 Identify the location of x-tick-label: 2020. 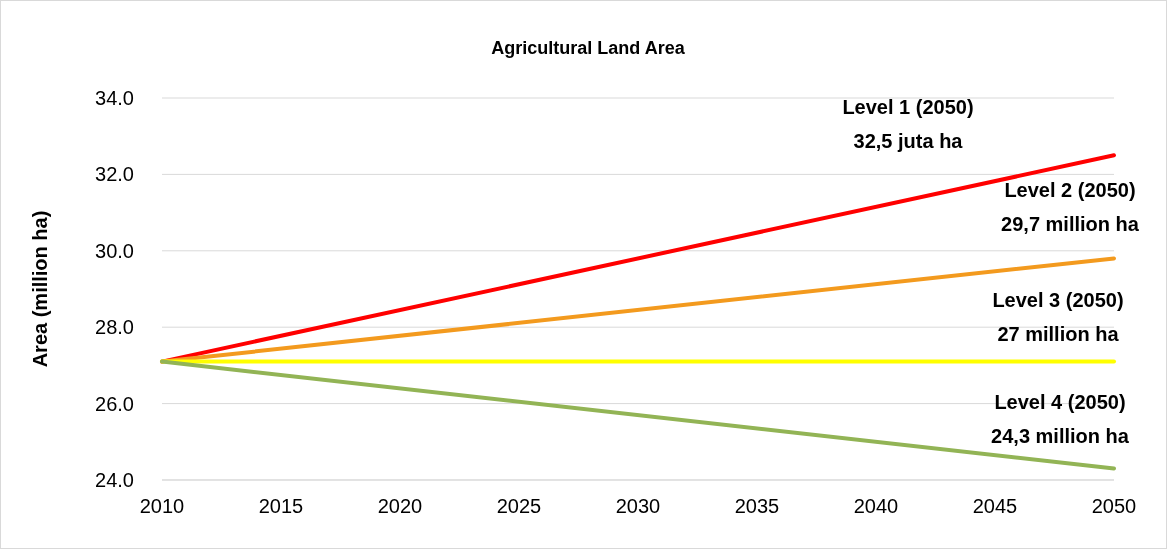
(400, 506).